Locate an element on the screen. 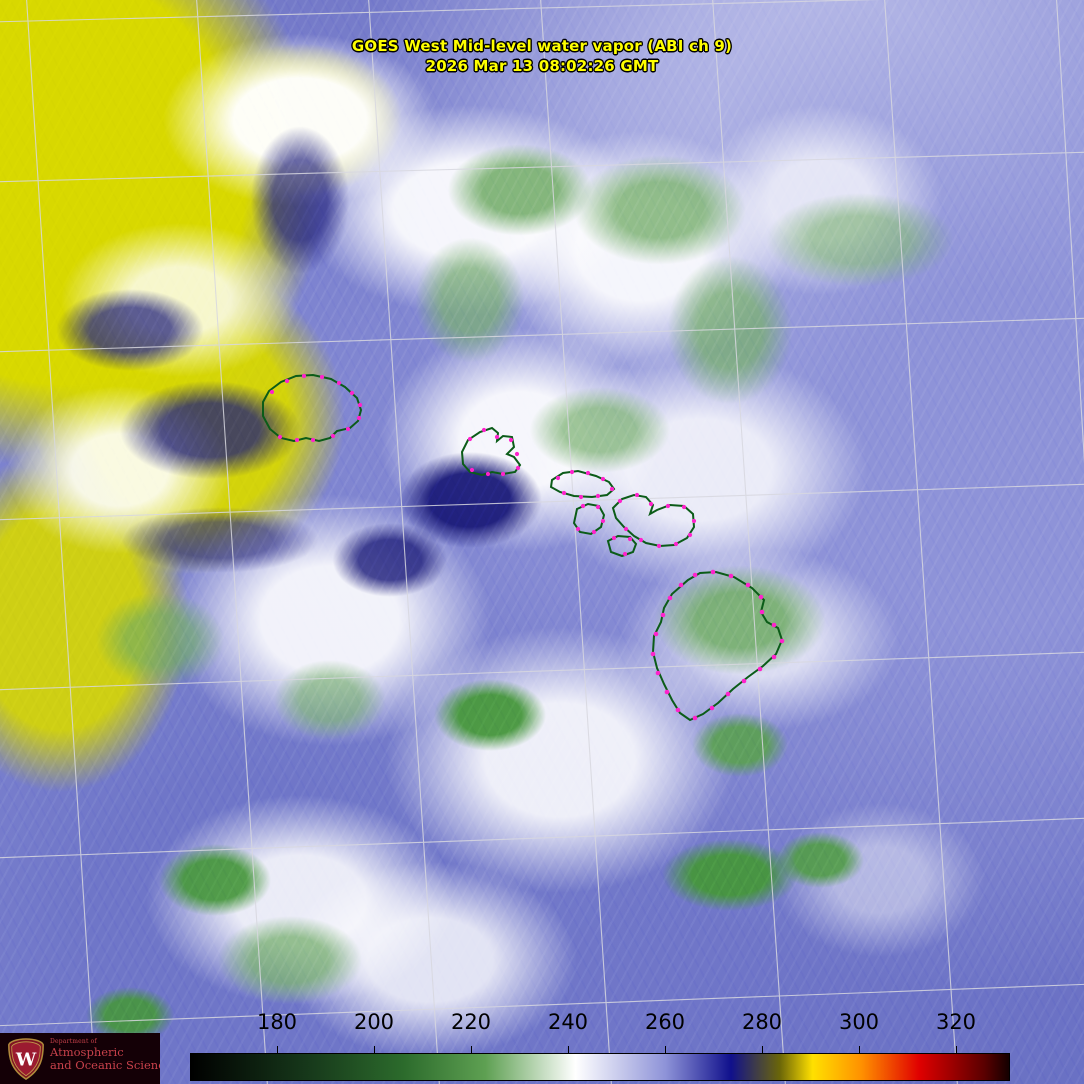 The height and width of the screenshot is (1084, 1084). island-outline-kauai is located at coordinates (312, 408).